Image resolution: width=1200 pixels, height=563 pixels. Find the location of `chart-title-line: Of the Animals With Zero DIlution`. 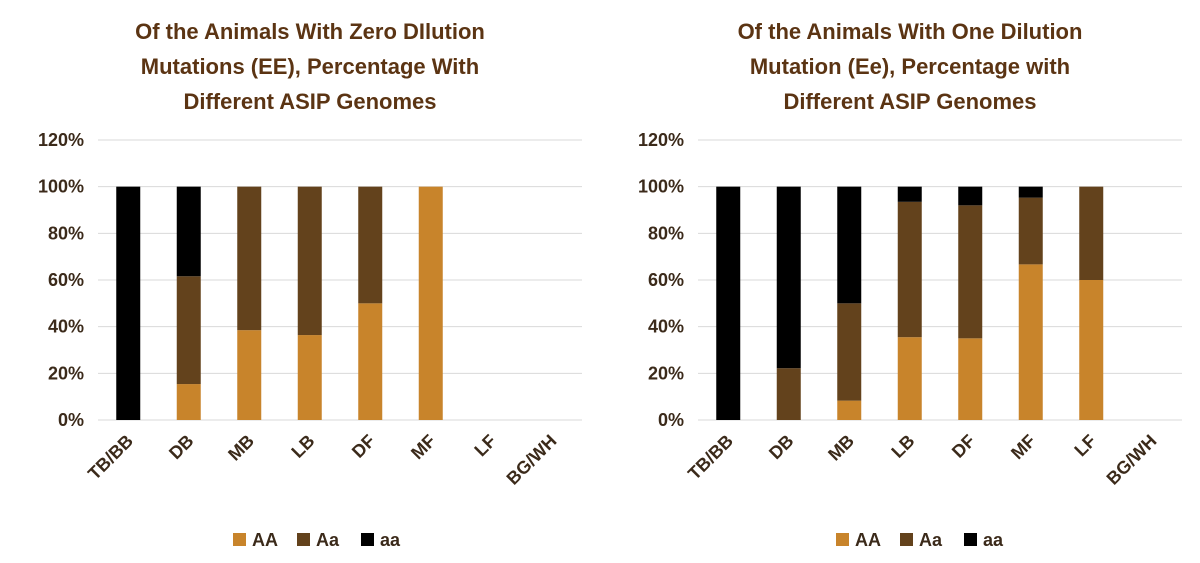

chart-title-line: Of the Animals With Zero DIlution is located at coordinates (310, 31).